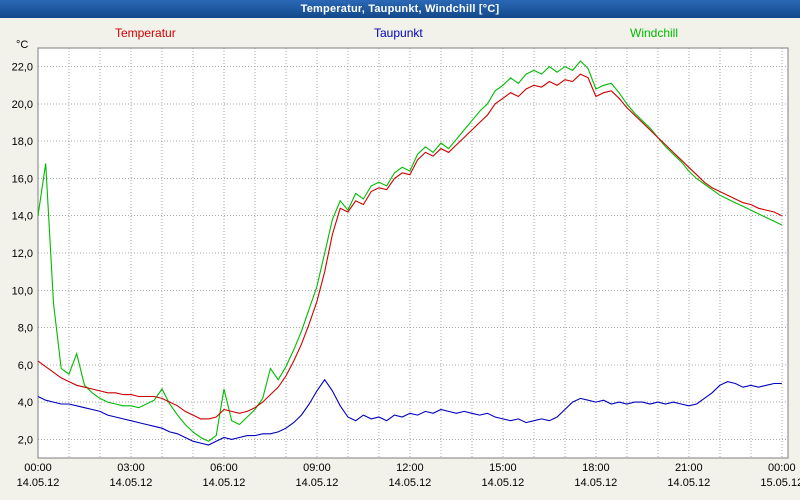 Image resolution: width=800 pixels, height=500 pixels. Describe the element at coordinates (22, 105) in the screenshot. I see `y-tick-label: 20,0` at that location.